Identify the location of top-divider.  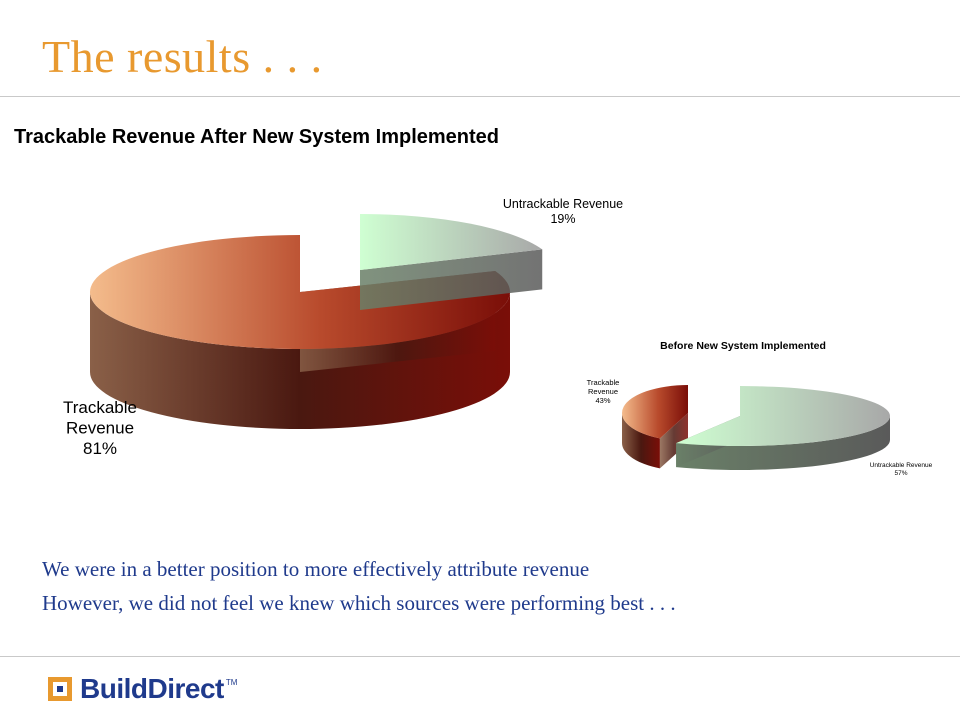
(480, 96).